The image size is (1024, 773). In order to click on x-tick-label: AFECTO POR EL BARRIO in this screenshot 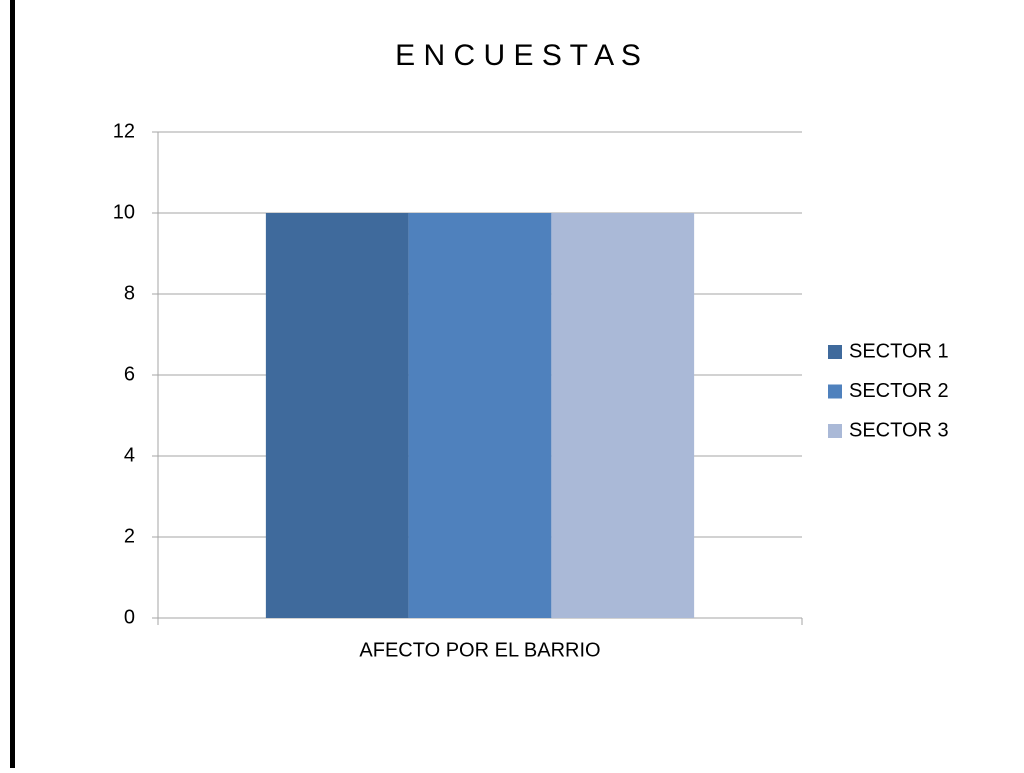, I will do `click(479, 650)`.